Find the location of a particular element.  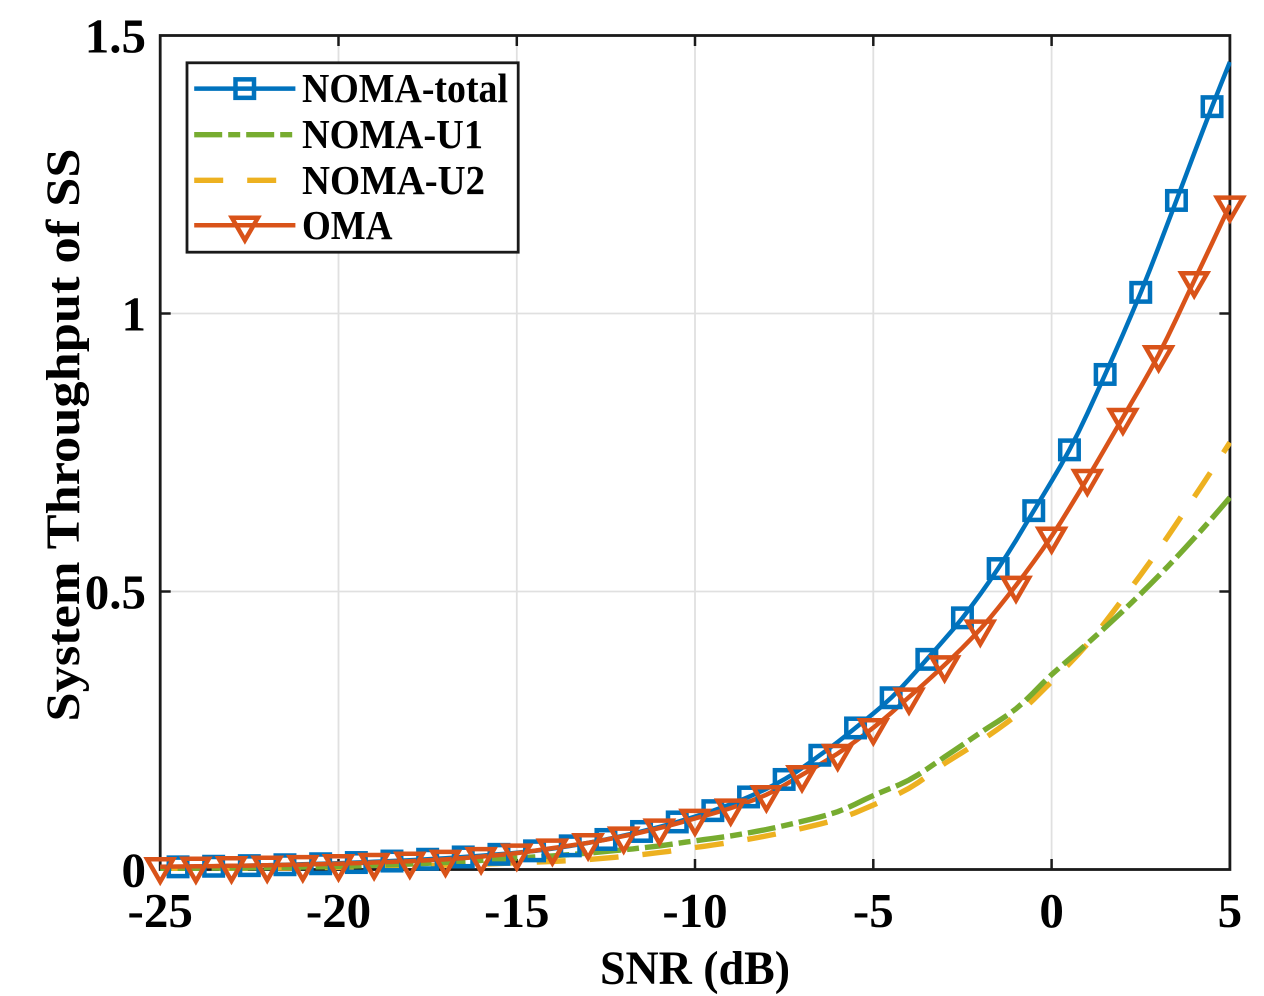

svg-text: NOMA-total is located at coordinates (405, 88).